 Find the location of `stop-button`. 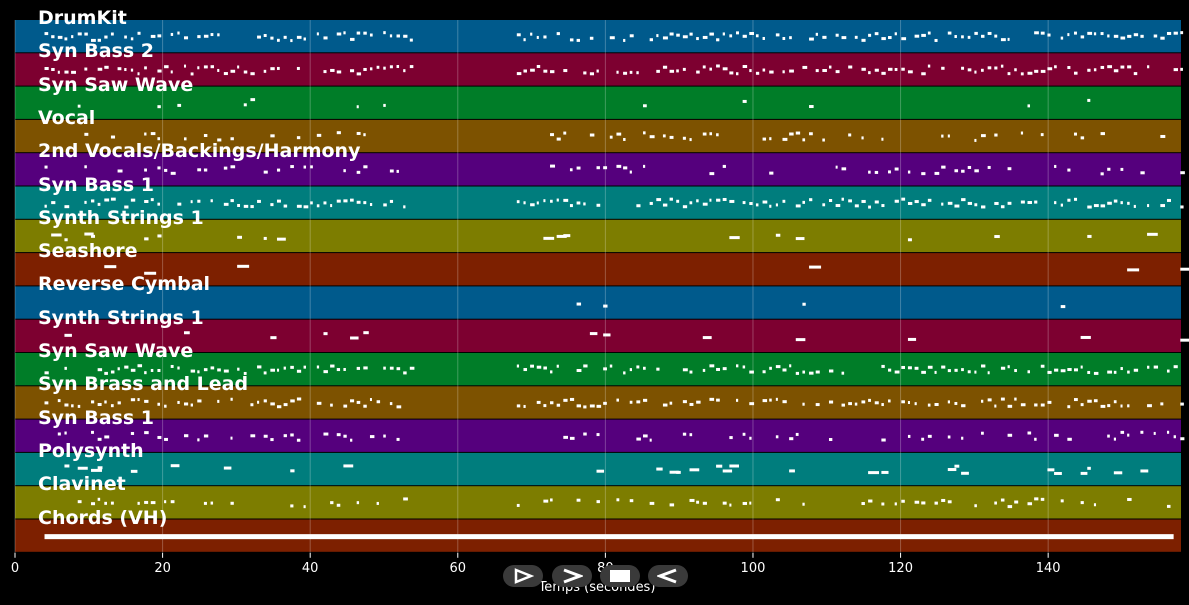

stop-button is located at coordinates (620, 576).